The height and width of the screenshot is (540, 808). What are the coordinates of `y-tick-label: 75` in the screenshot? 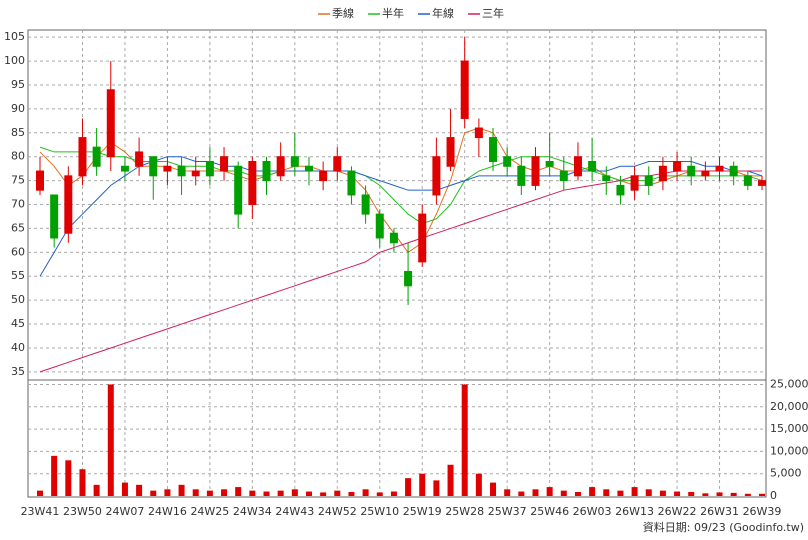 It's located at (18, 180).